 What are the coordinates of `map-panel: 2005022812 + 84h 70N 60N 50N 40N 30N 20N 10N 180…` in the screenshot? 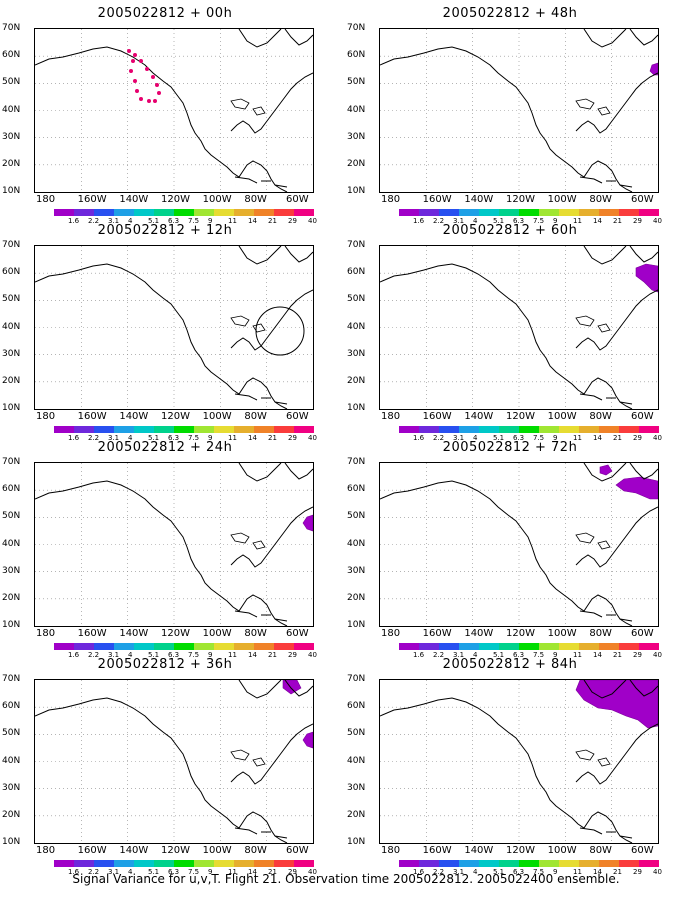 It's located at (510, 767).